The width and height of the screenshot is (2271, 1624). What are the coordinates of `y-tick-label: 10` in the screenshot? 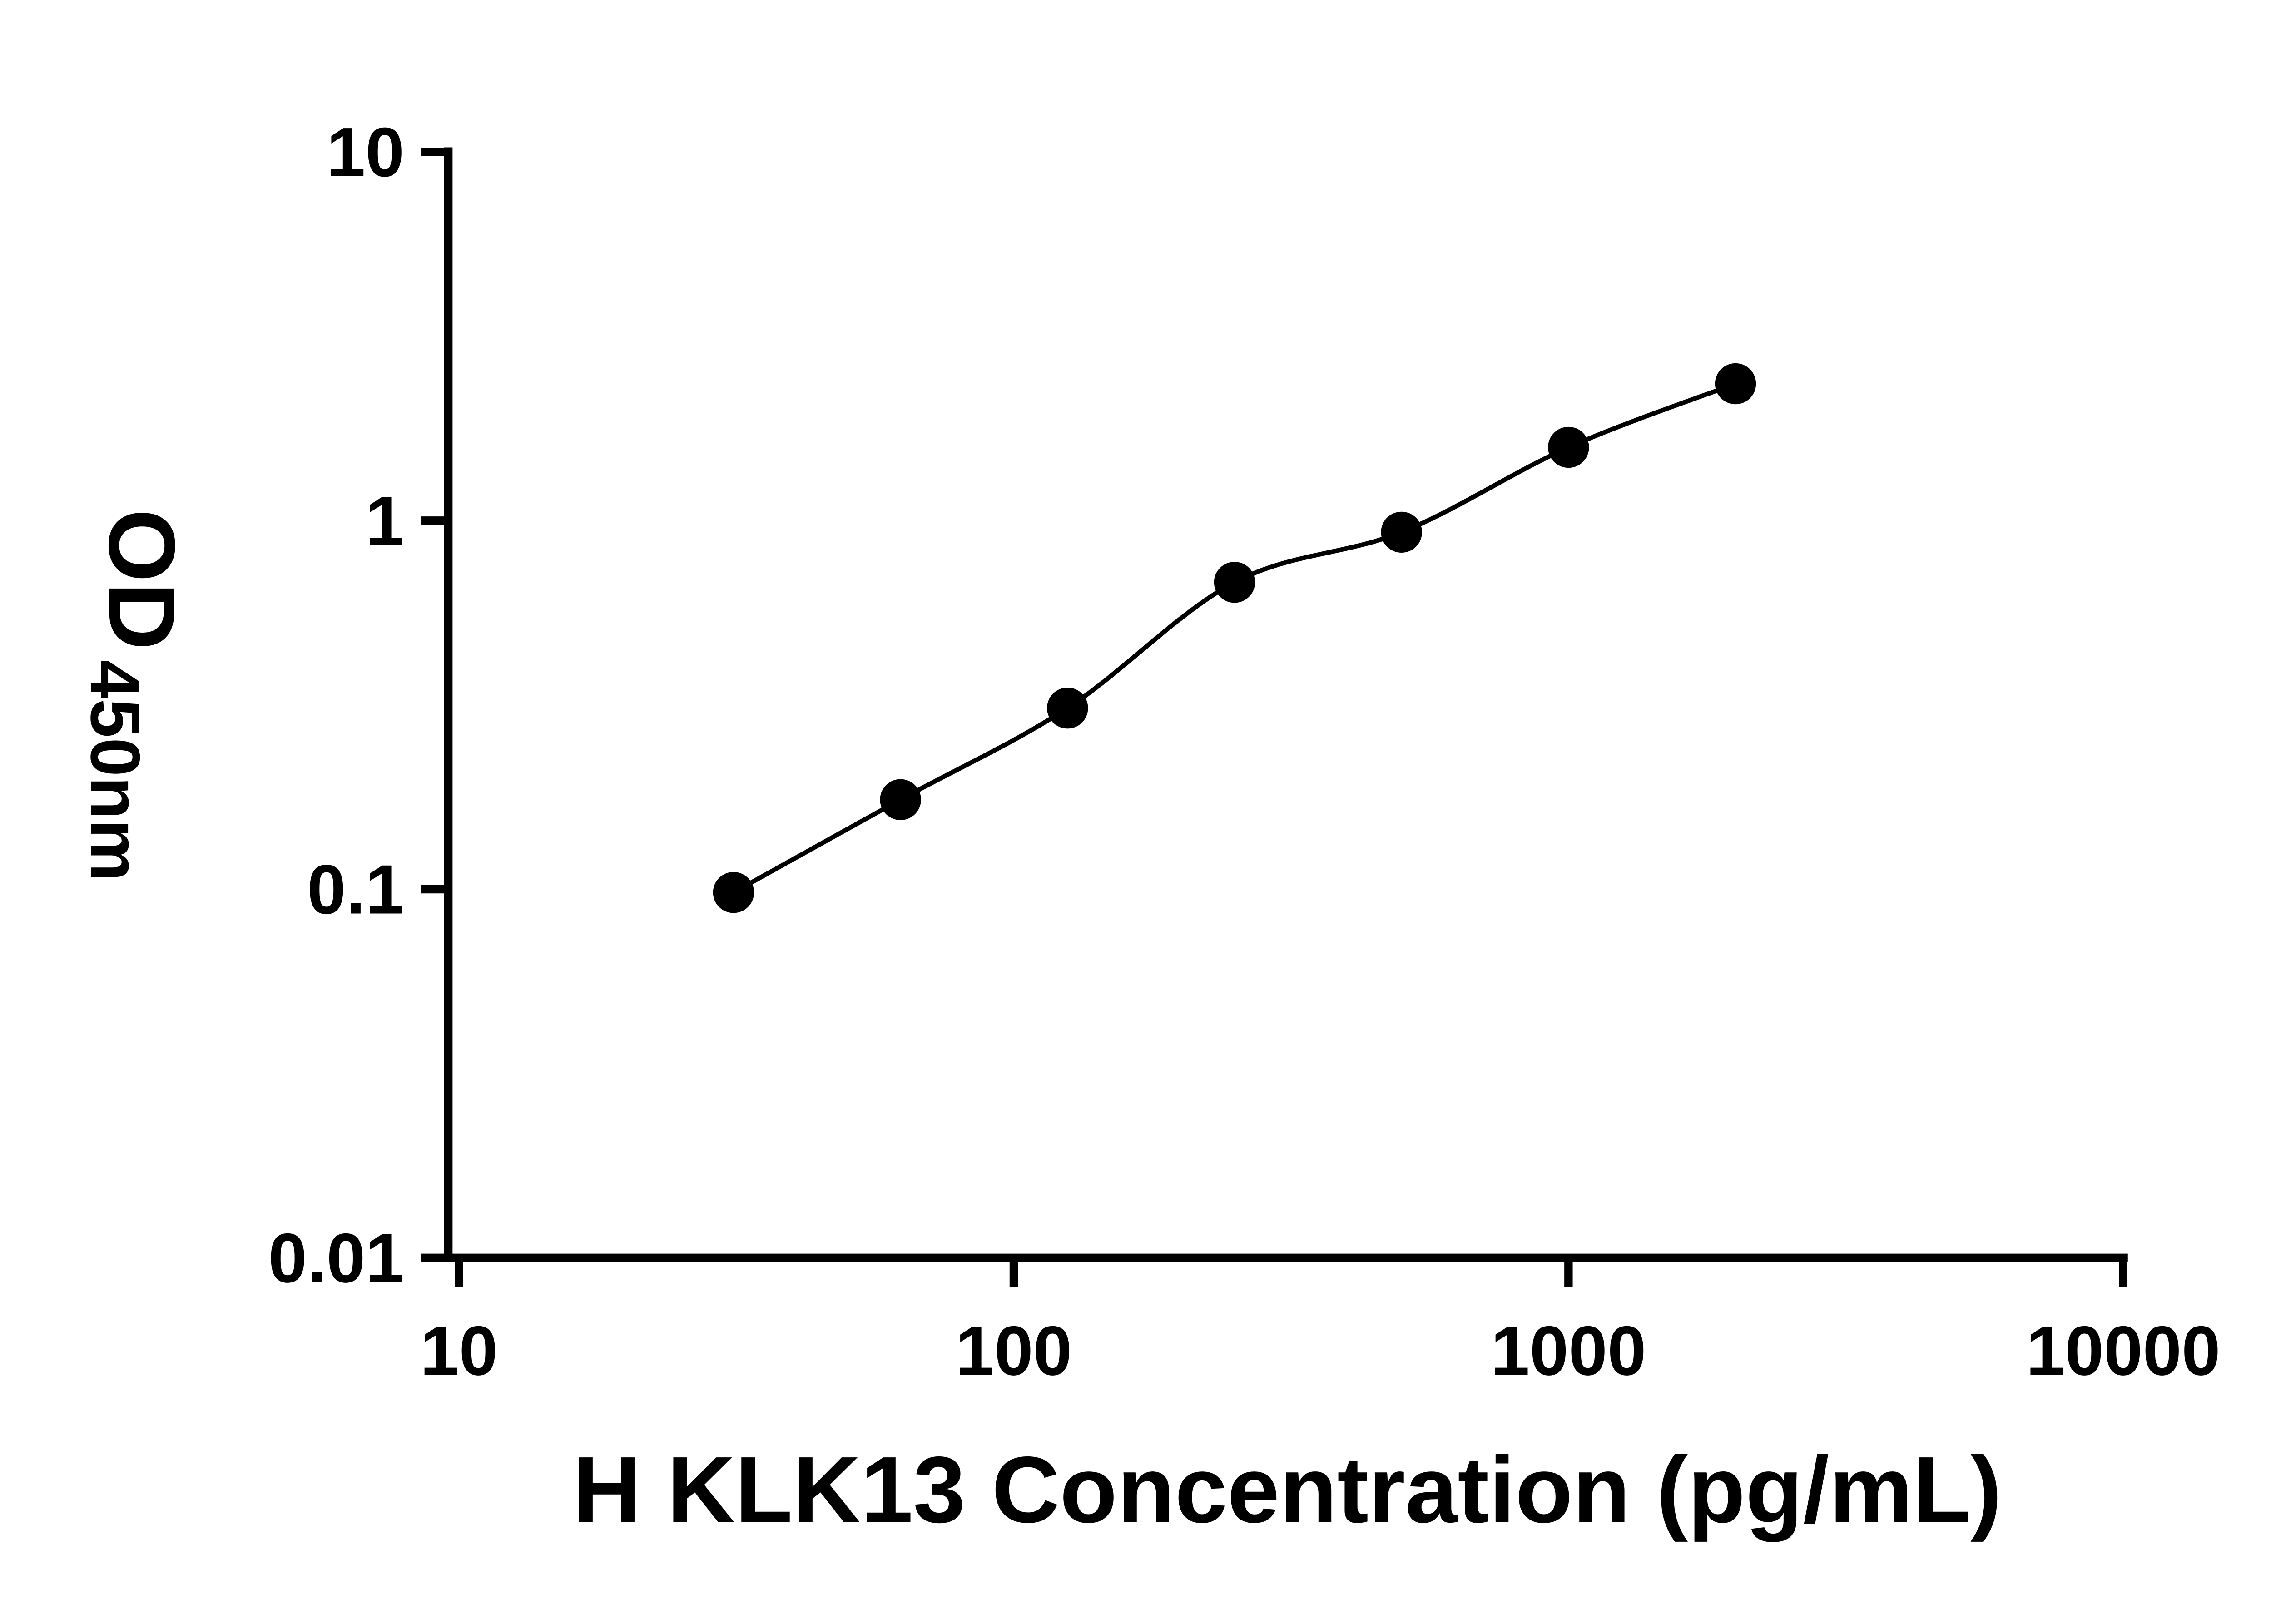 It's located at (365, 152).